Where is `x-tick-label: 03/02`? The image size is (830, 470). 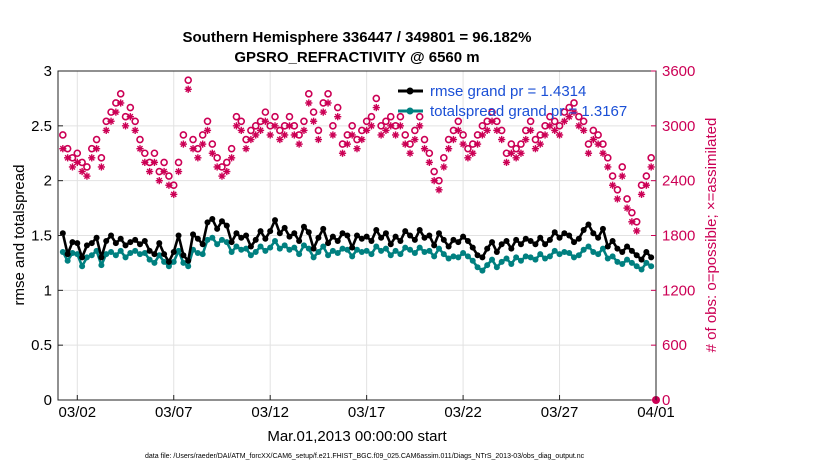
x-tick-label: 03/02 is located at coordinates (78, 412).